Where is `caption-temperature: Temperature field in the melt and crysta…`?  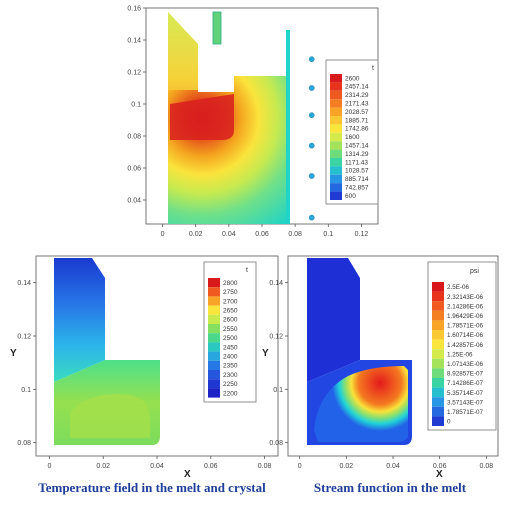 caption-temperature: Temperature field in the melt and crysta… is located at coordinates (152, 487).